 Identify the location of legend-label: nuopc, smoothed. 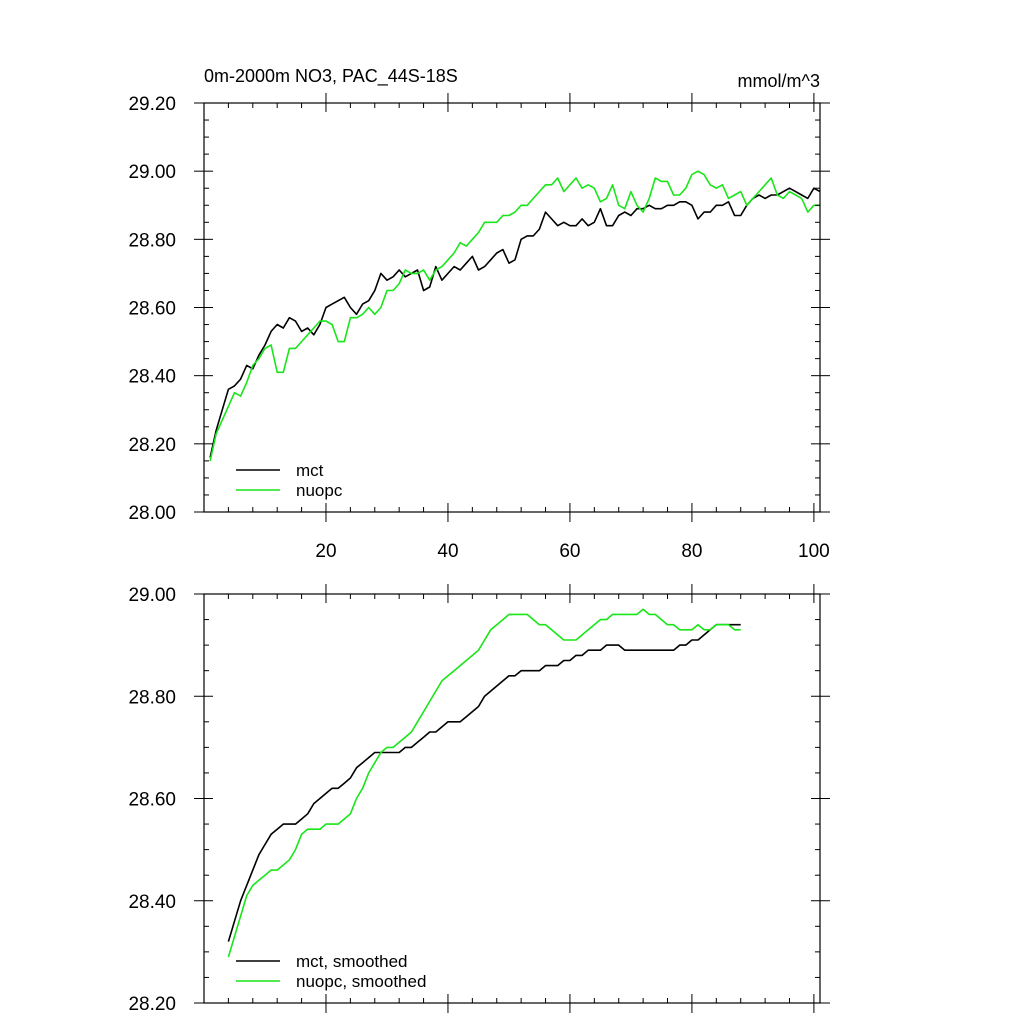
(361, 981).